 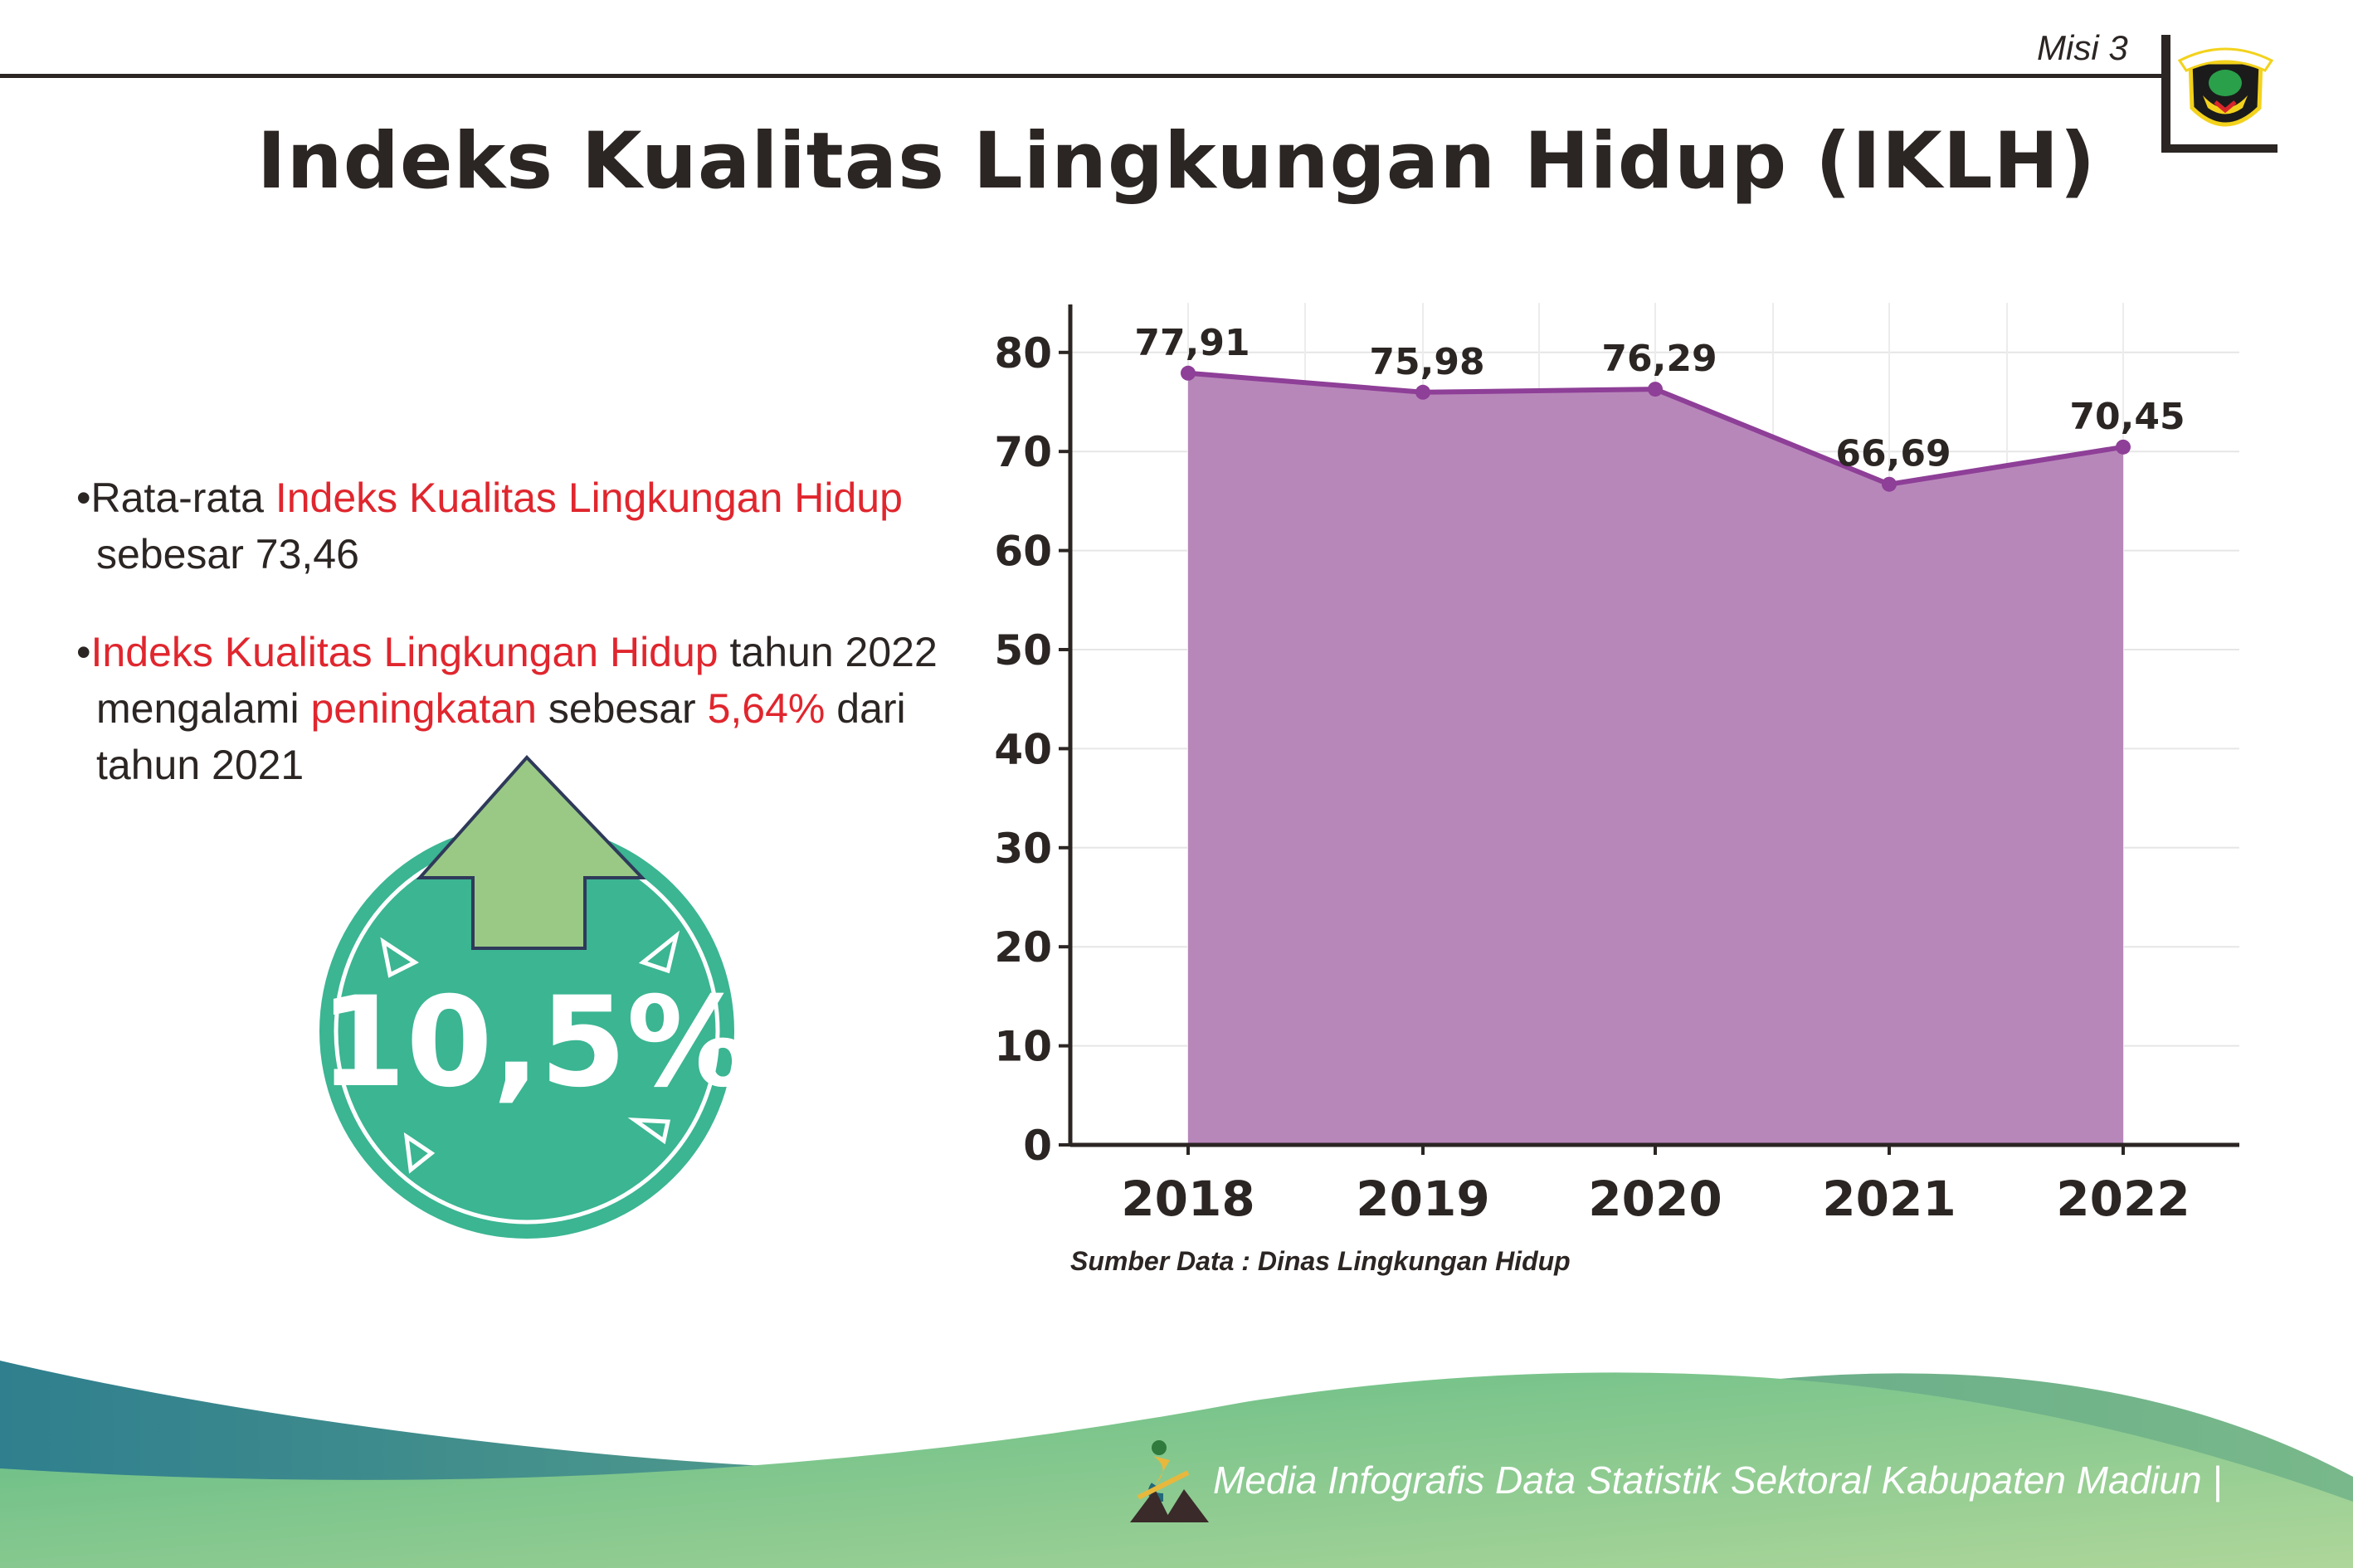 What do you see at coordinates (1889, 1199) in the screenshot?
I see `x-tick-label: 2021` at bounding box center [1889, 1199].